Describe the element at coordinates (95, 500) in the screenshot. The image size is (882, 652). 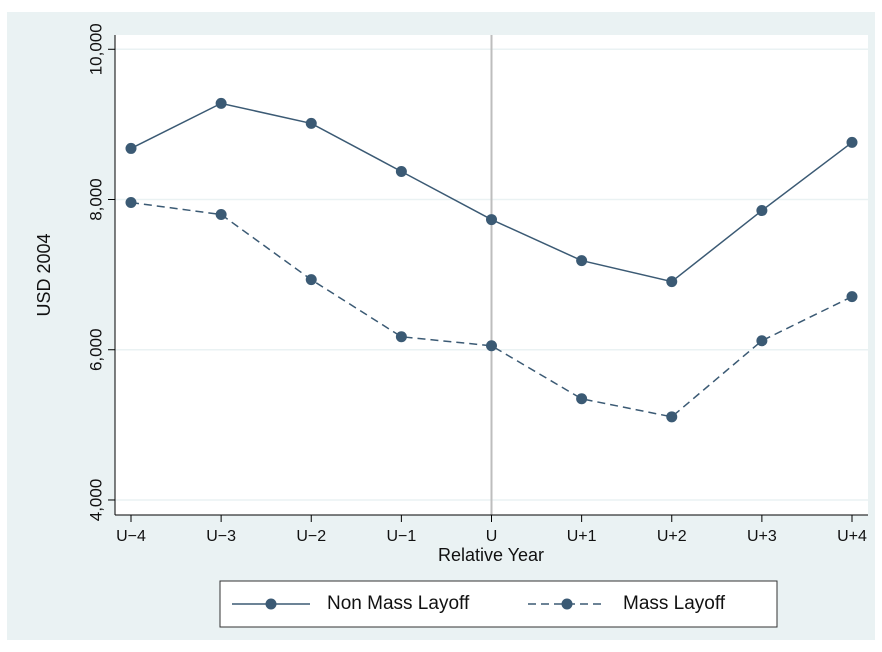
I see `y-tick-label: 4,000` at that location.